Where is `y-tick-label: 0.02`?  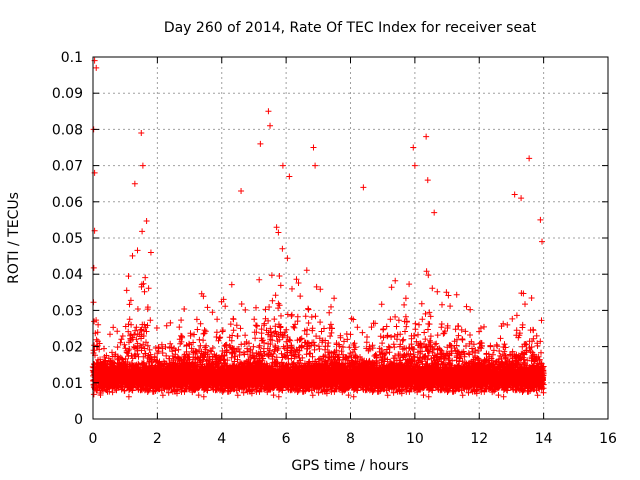
y-tick-label: 0.02 is located at coordinates (67, 348).